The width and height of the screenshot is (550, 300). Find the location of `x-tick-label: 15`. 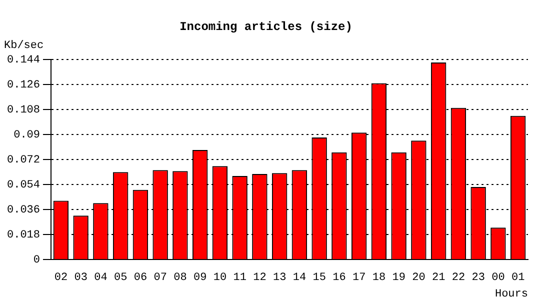

x-tick-label: 15 is located at coordinates (319, 278).